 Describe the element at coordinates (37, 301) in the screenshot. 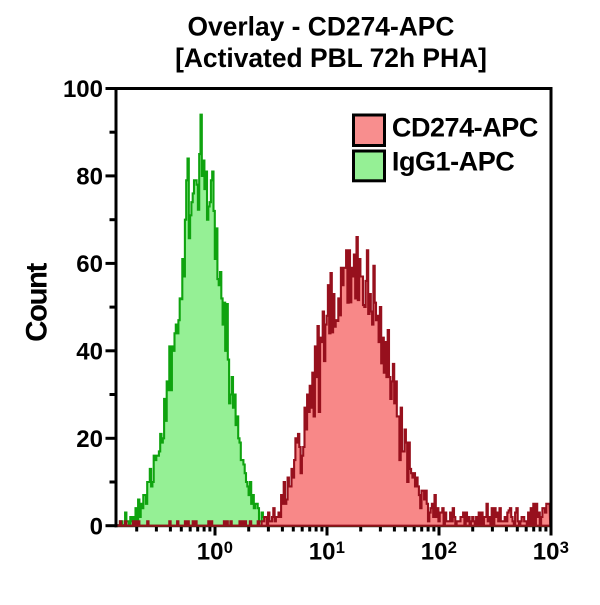

I see `svg-text: Count` at that location.